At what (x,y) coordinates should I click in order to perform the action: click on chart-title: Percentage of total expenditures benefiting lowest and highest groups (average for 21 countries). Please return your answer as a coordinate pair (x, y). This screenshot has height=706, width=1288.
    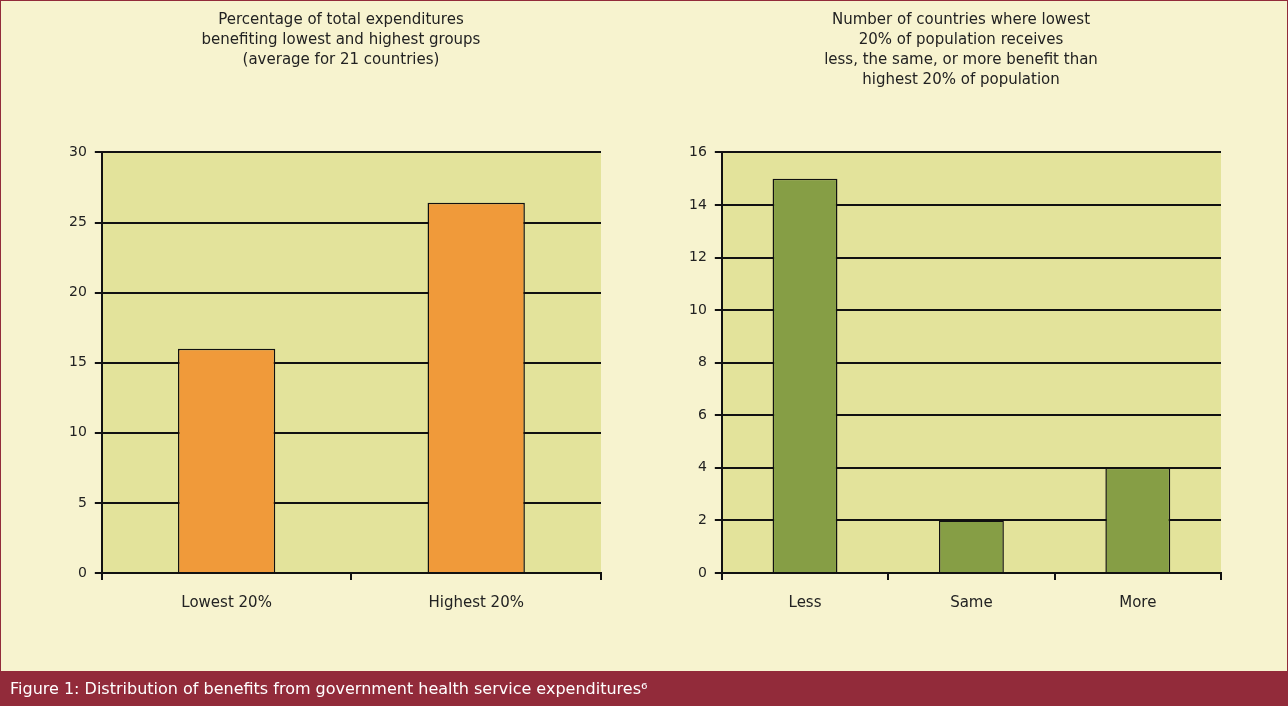
    Looking at the image, I should click on (341, 39).